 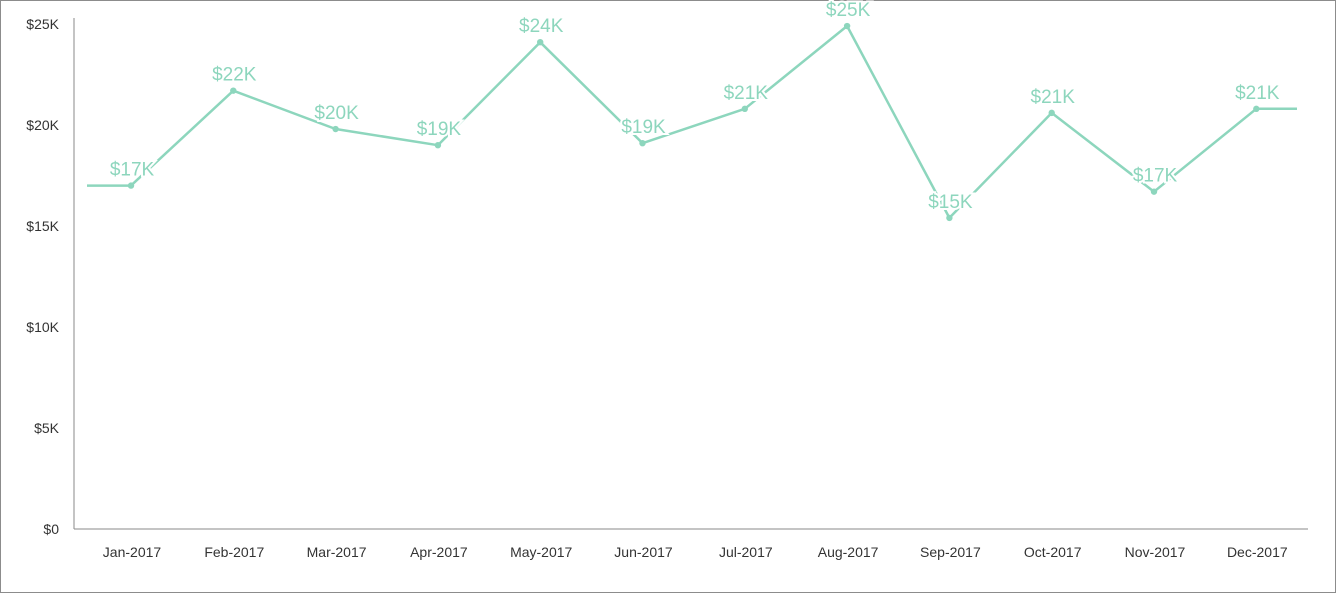 What do you see at coordinates (47, 428) in the screenshot?
I see `y-tick-label: $5K` at bounding box center [47, 428].